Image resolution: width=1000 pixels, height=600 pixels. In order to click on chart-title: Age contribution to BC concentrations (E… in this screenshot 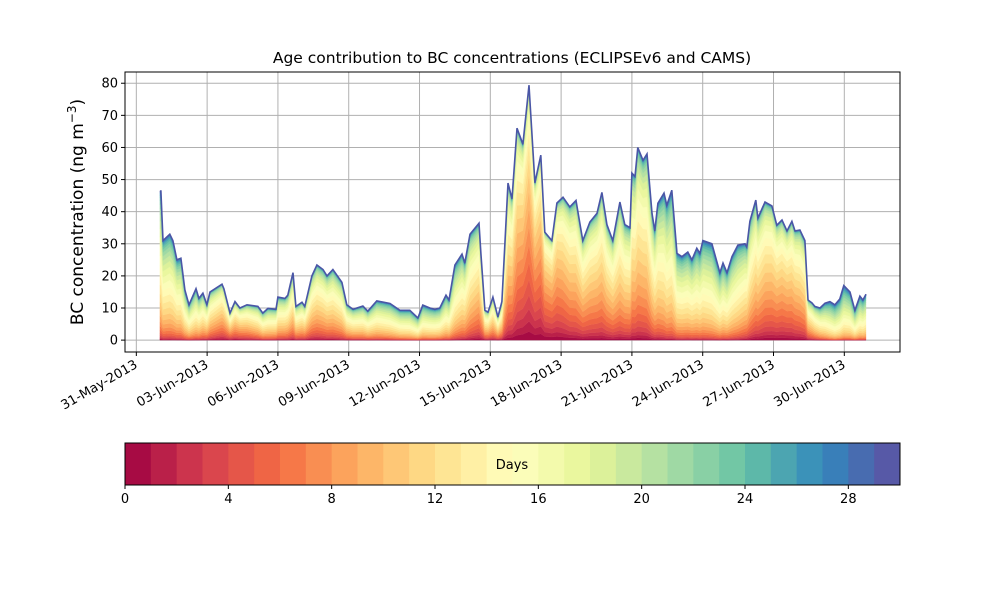, I will do `click(512, 58)`.